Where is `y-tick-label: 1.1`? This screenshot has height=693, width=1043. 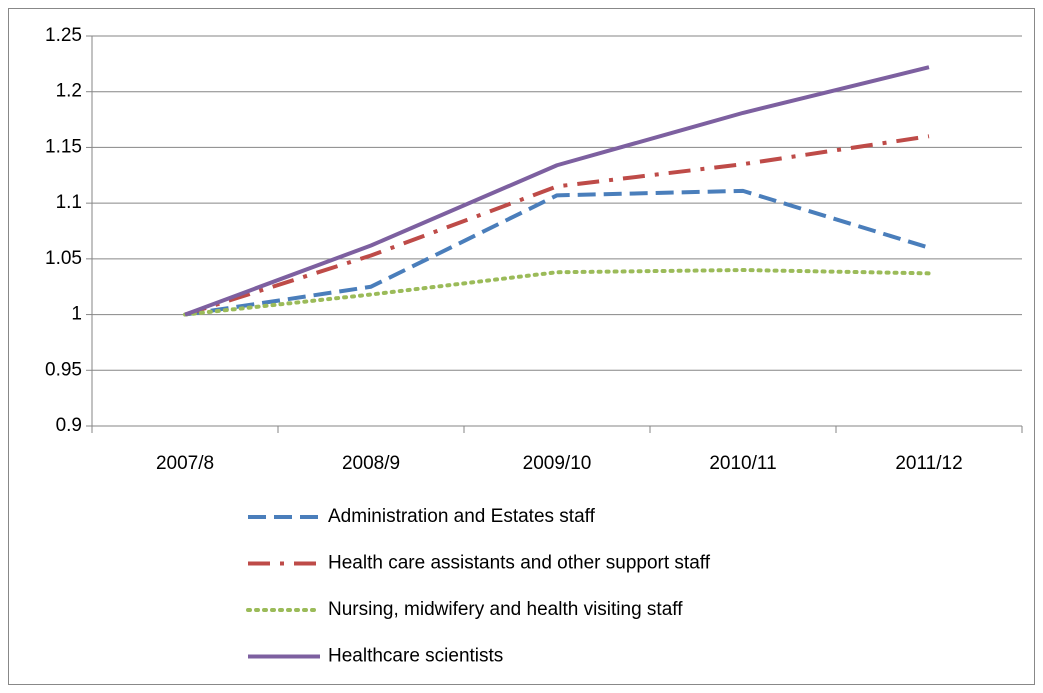
y-tick-label: 1.1 is located at coordinates (69, 202).